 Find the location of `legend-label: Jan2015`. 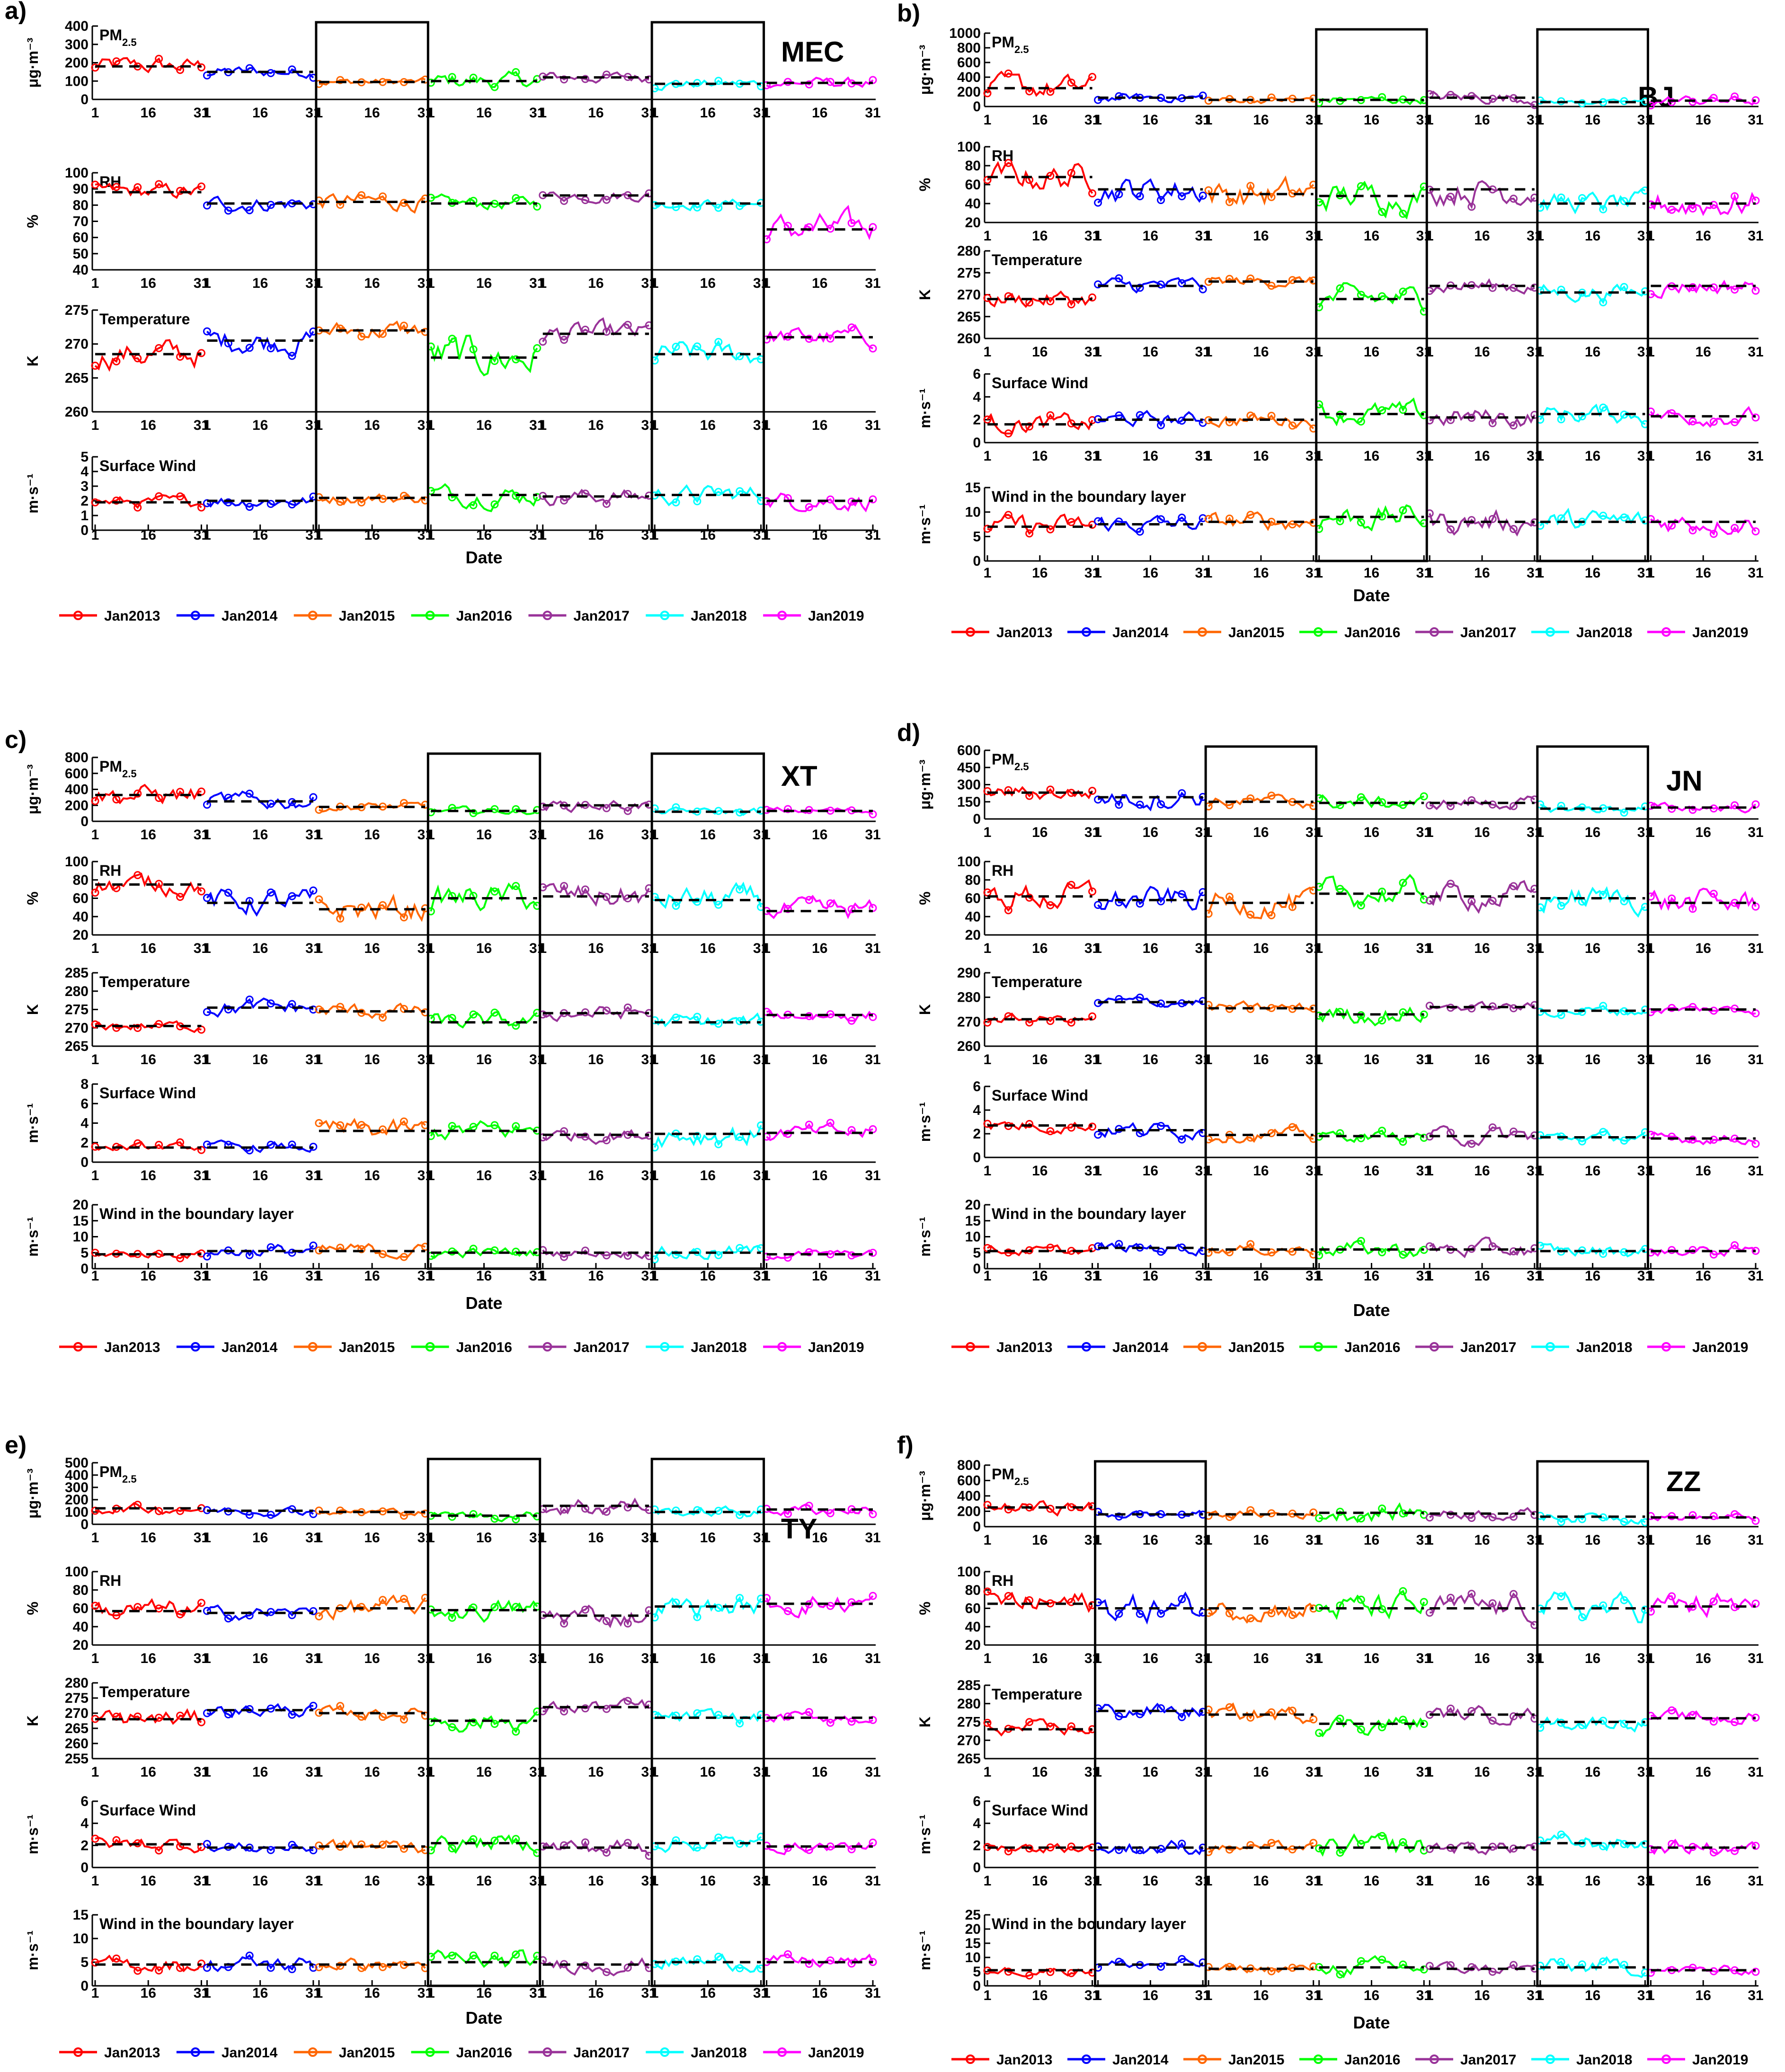

legend-label: Jan2015 is located at coordinates (1256, 632).